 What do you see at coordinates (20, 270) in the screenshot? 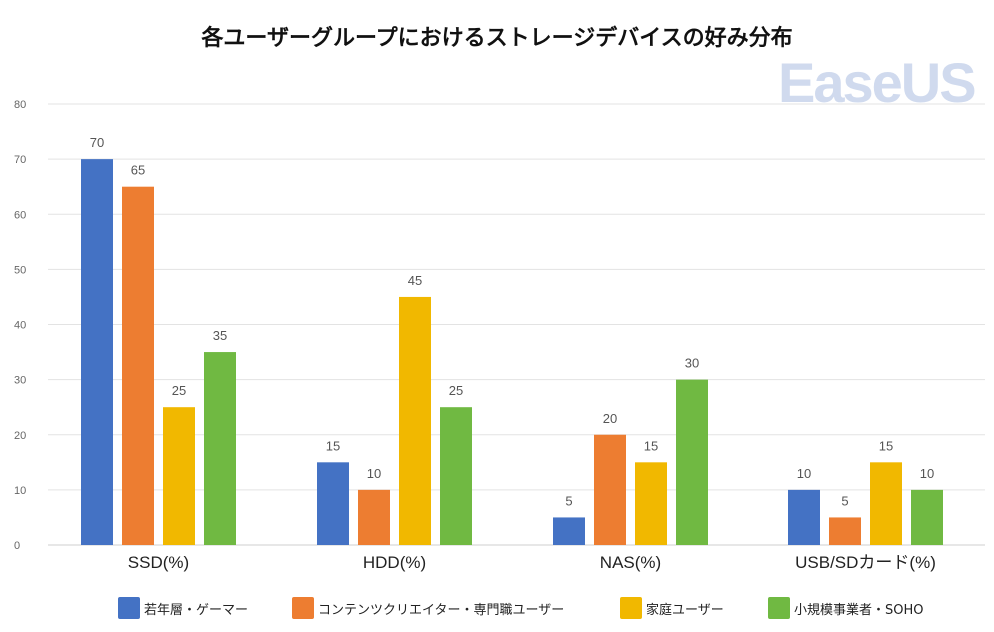
I see `y-tick-label: 50` at bounding box center [20, 270].